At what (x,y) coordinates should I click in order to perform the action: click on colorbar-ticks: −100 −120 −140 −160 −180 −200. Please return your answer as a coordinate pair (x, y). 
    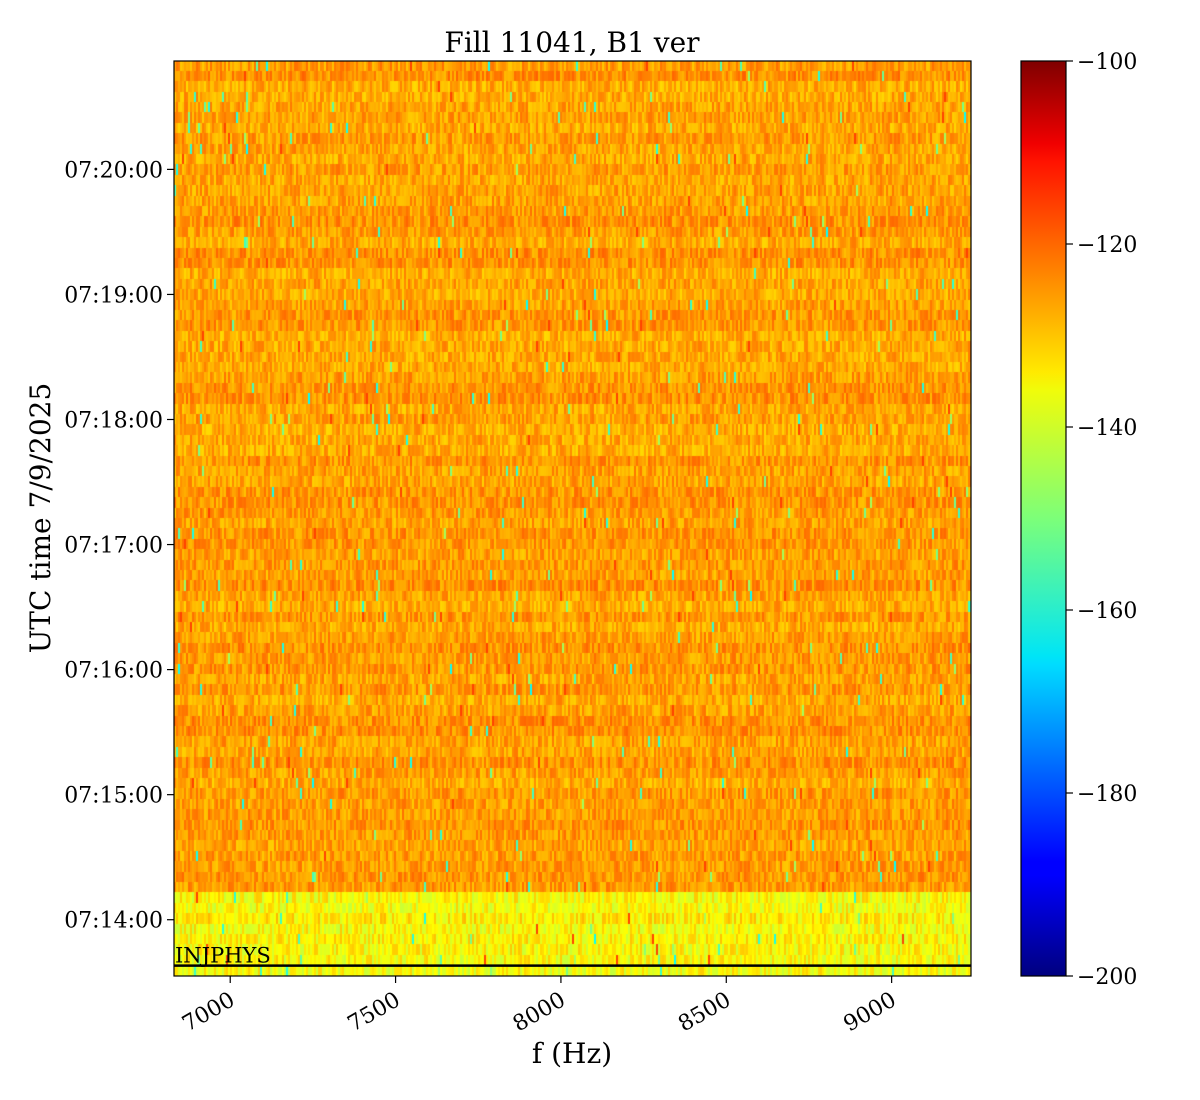
    Looking at the image, I should click on (1101, 520).